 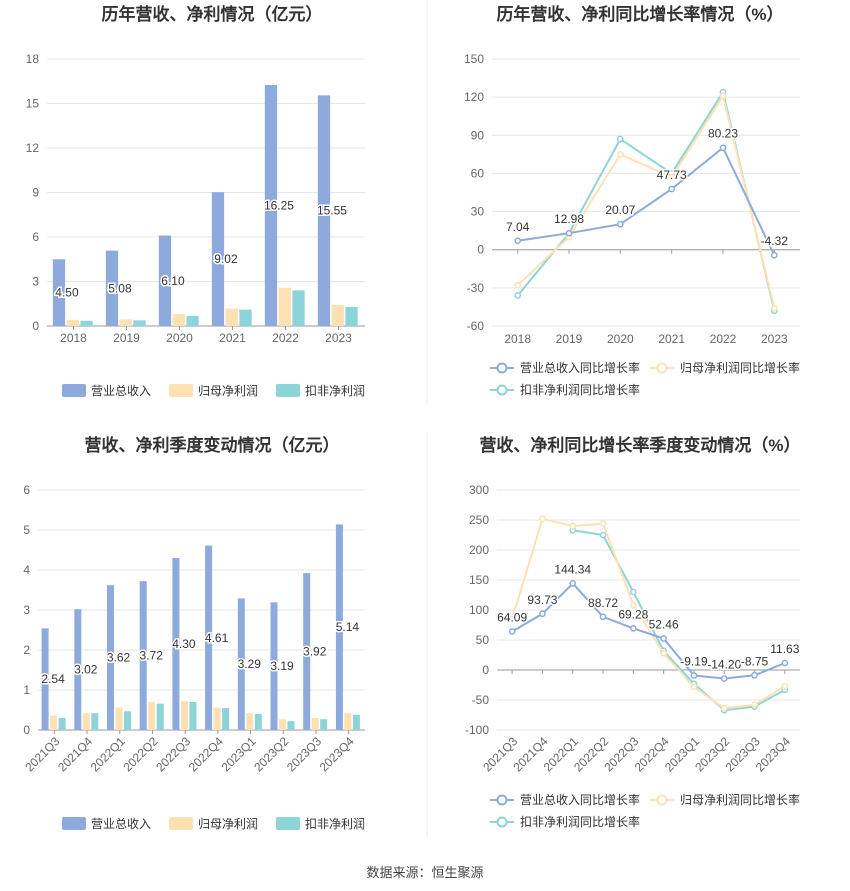 What do you see at coordinates (73, 338) in the screenshot?
I see `x-tick-label: 2018` at bounding box center [73, 338].